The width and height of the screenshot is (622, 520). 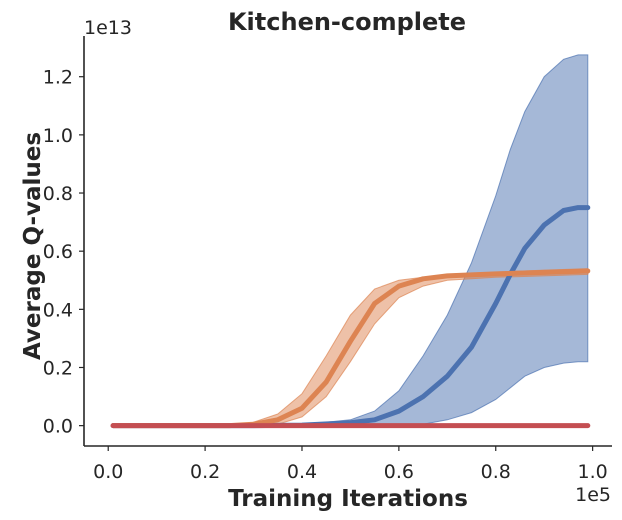 What do you see at coordinates (302, 472) in the screenshot?
I see `x-tick-label: 0.4` at bounding box center [302, 472].